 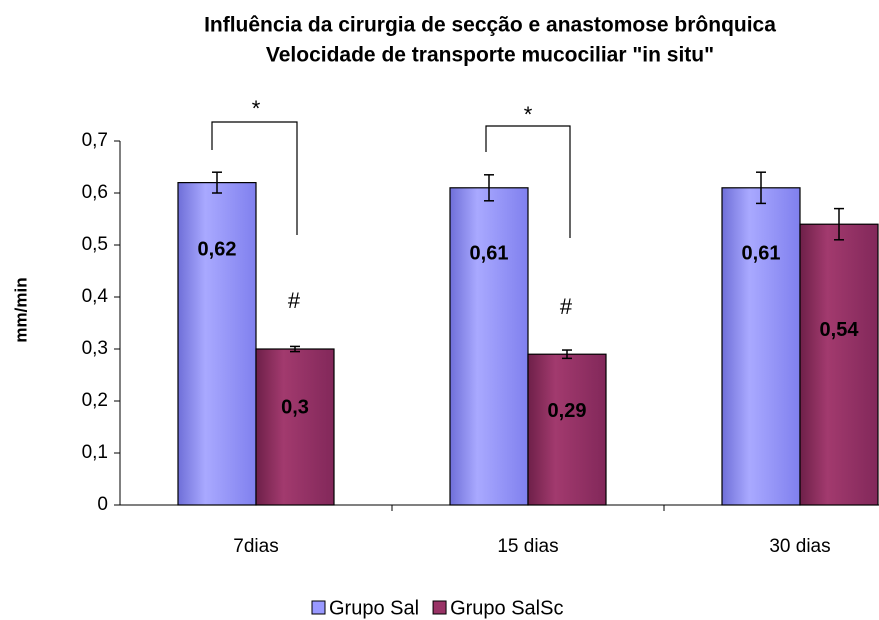 I want to click on y-tick-label: 0,3, so click(x=95, y=348).